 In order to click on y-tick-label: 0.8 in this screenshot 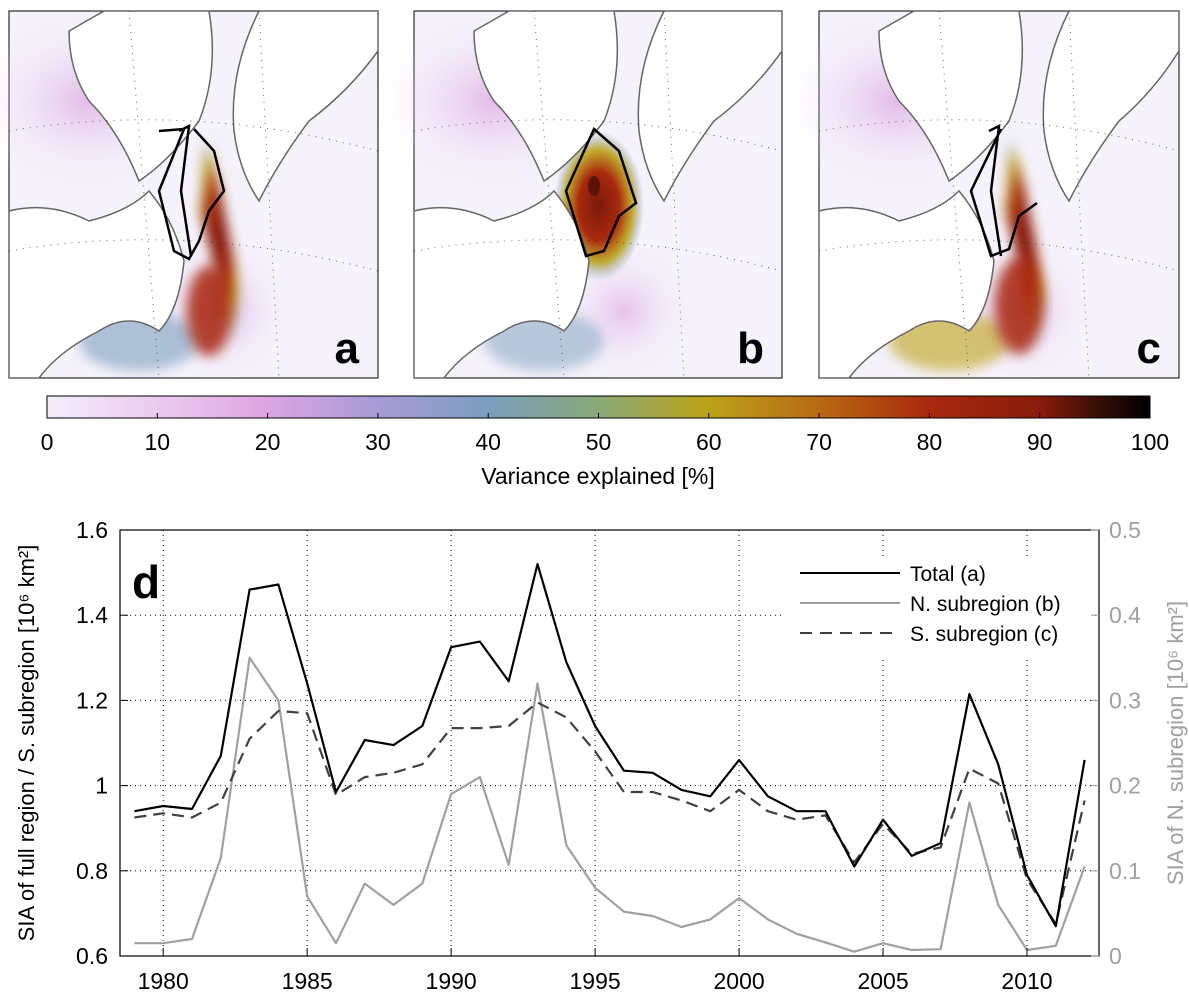, I will do `click(92, 871)`.